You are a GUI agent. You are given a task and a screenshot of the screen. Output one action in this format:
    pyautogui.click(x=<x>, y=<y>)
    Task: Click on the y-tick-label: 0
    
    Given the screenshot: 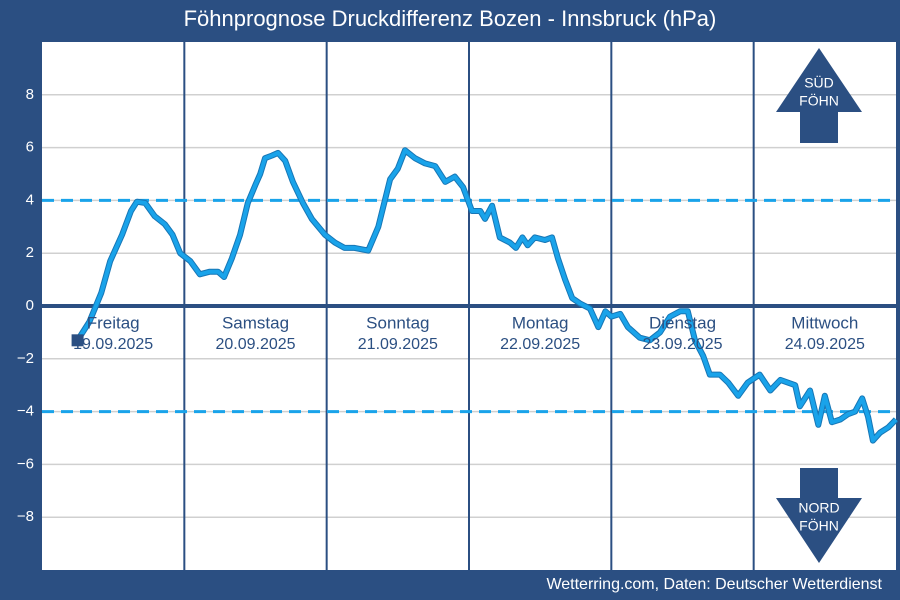 What is the action you would take?
    pyautogui.click(x=30, y=305)
    